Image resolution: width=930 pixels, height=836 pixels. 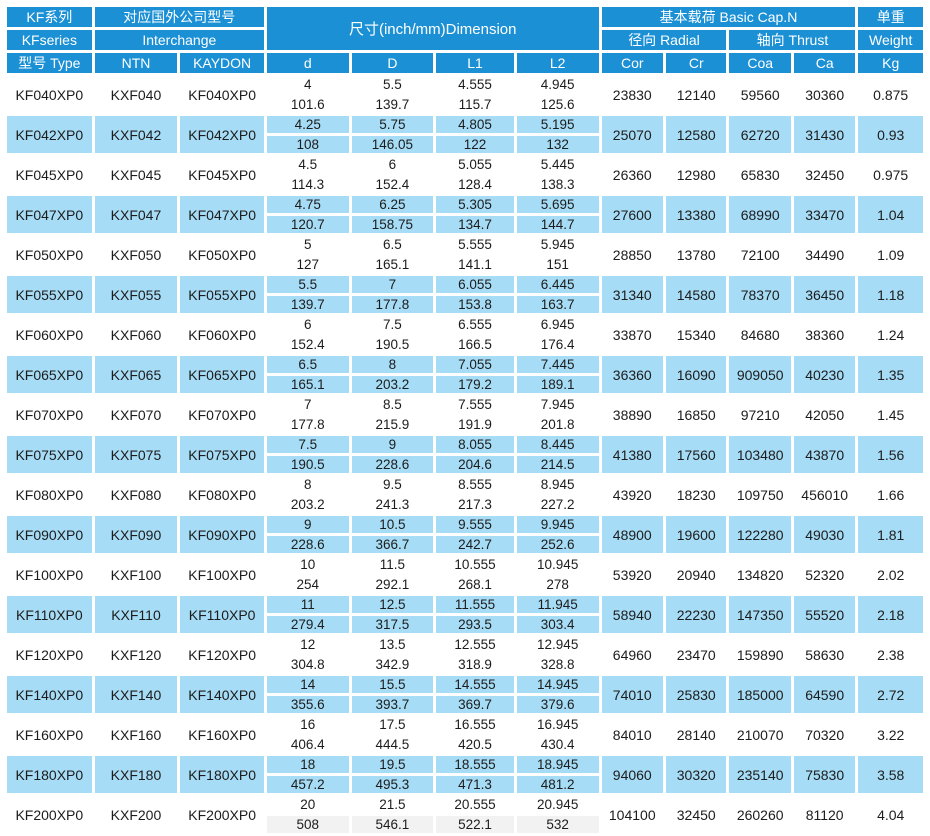 I want to click on cell-dim-L1: 14.555 369.7, so click(x=475, y=694).